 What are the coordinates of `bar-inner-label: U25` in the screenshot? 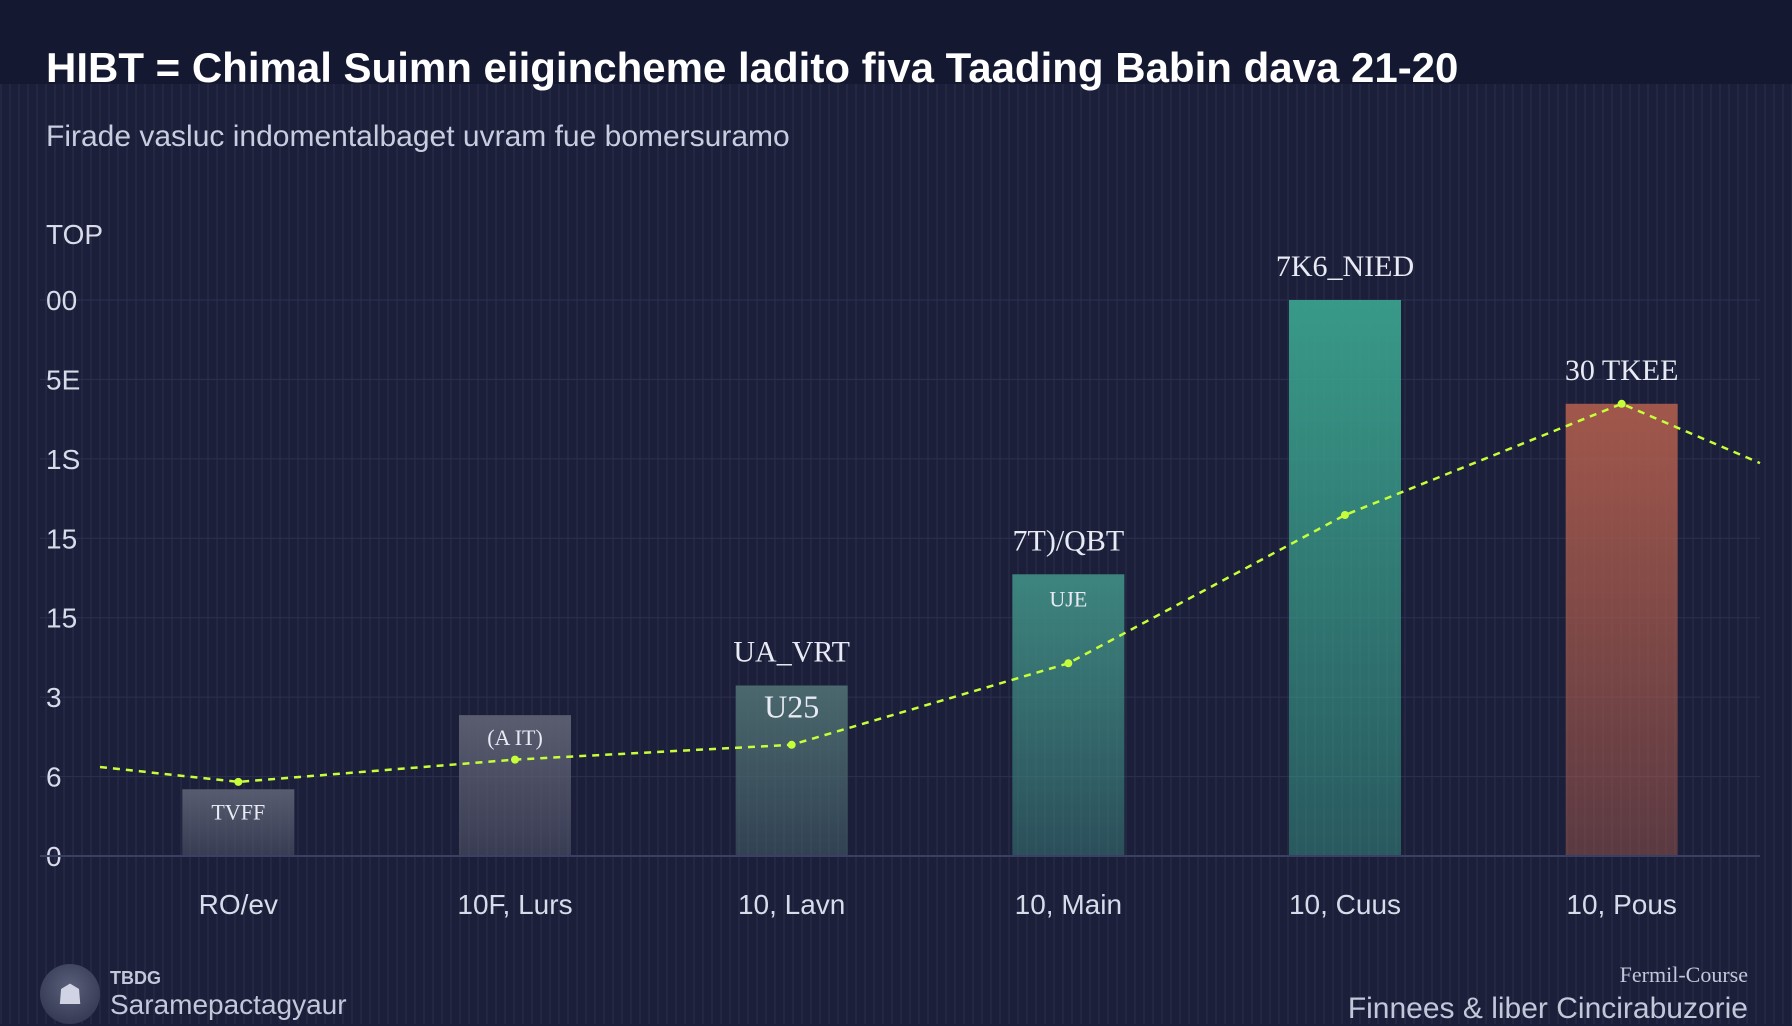 It's located at (791, 706).